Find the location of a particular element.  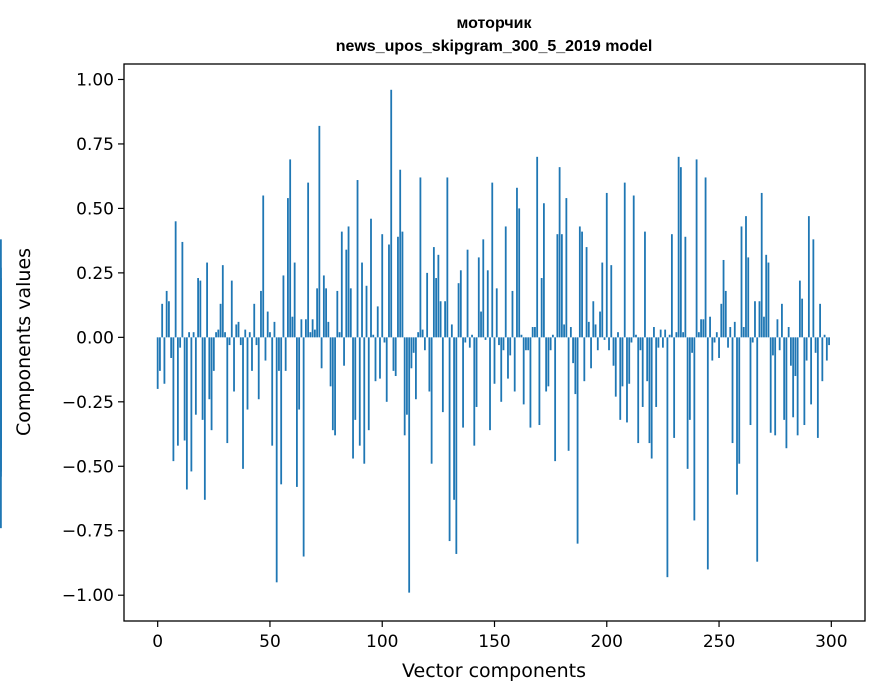

chart-title: моторчик is located at coordinates (495, 23).